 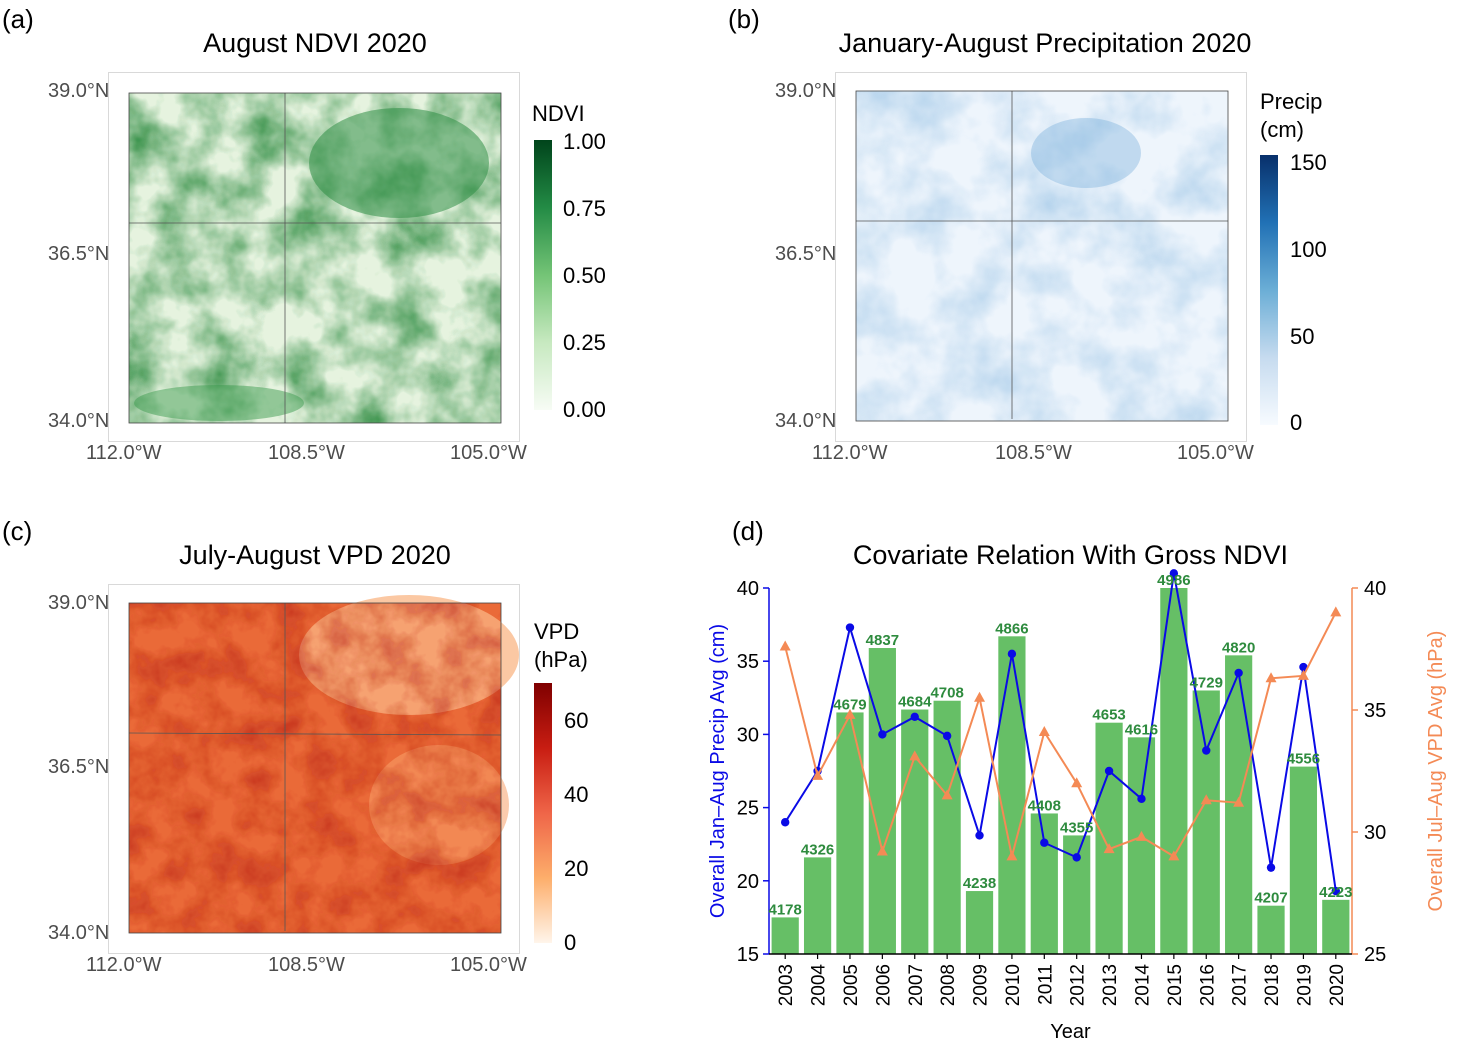 What do you see at coordinates (915, 702) in the screenshot?
I see `bar-value-label: 4684` at bounding box center [915, 702].